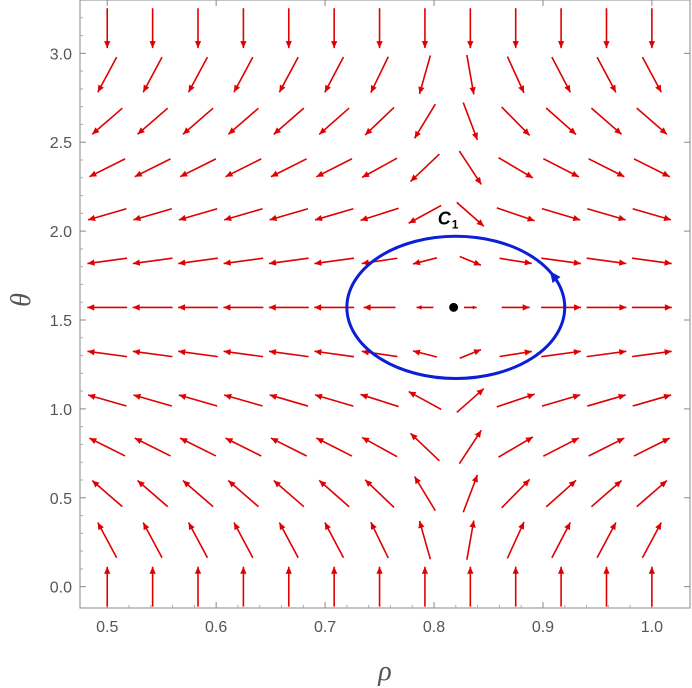 Image resolution: width=692 pixels, height=688 pixels. I want to click on x-tick-label: 0.9, so click(543, 627).